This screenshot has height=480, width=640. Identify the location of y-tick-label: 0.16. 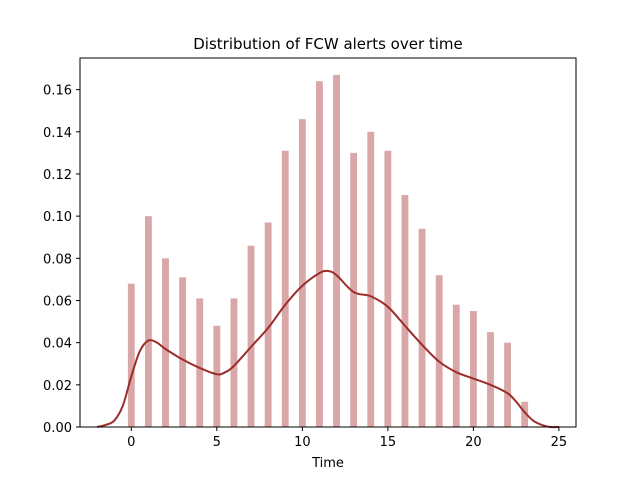
(57, 91).